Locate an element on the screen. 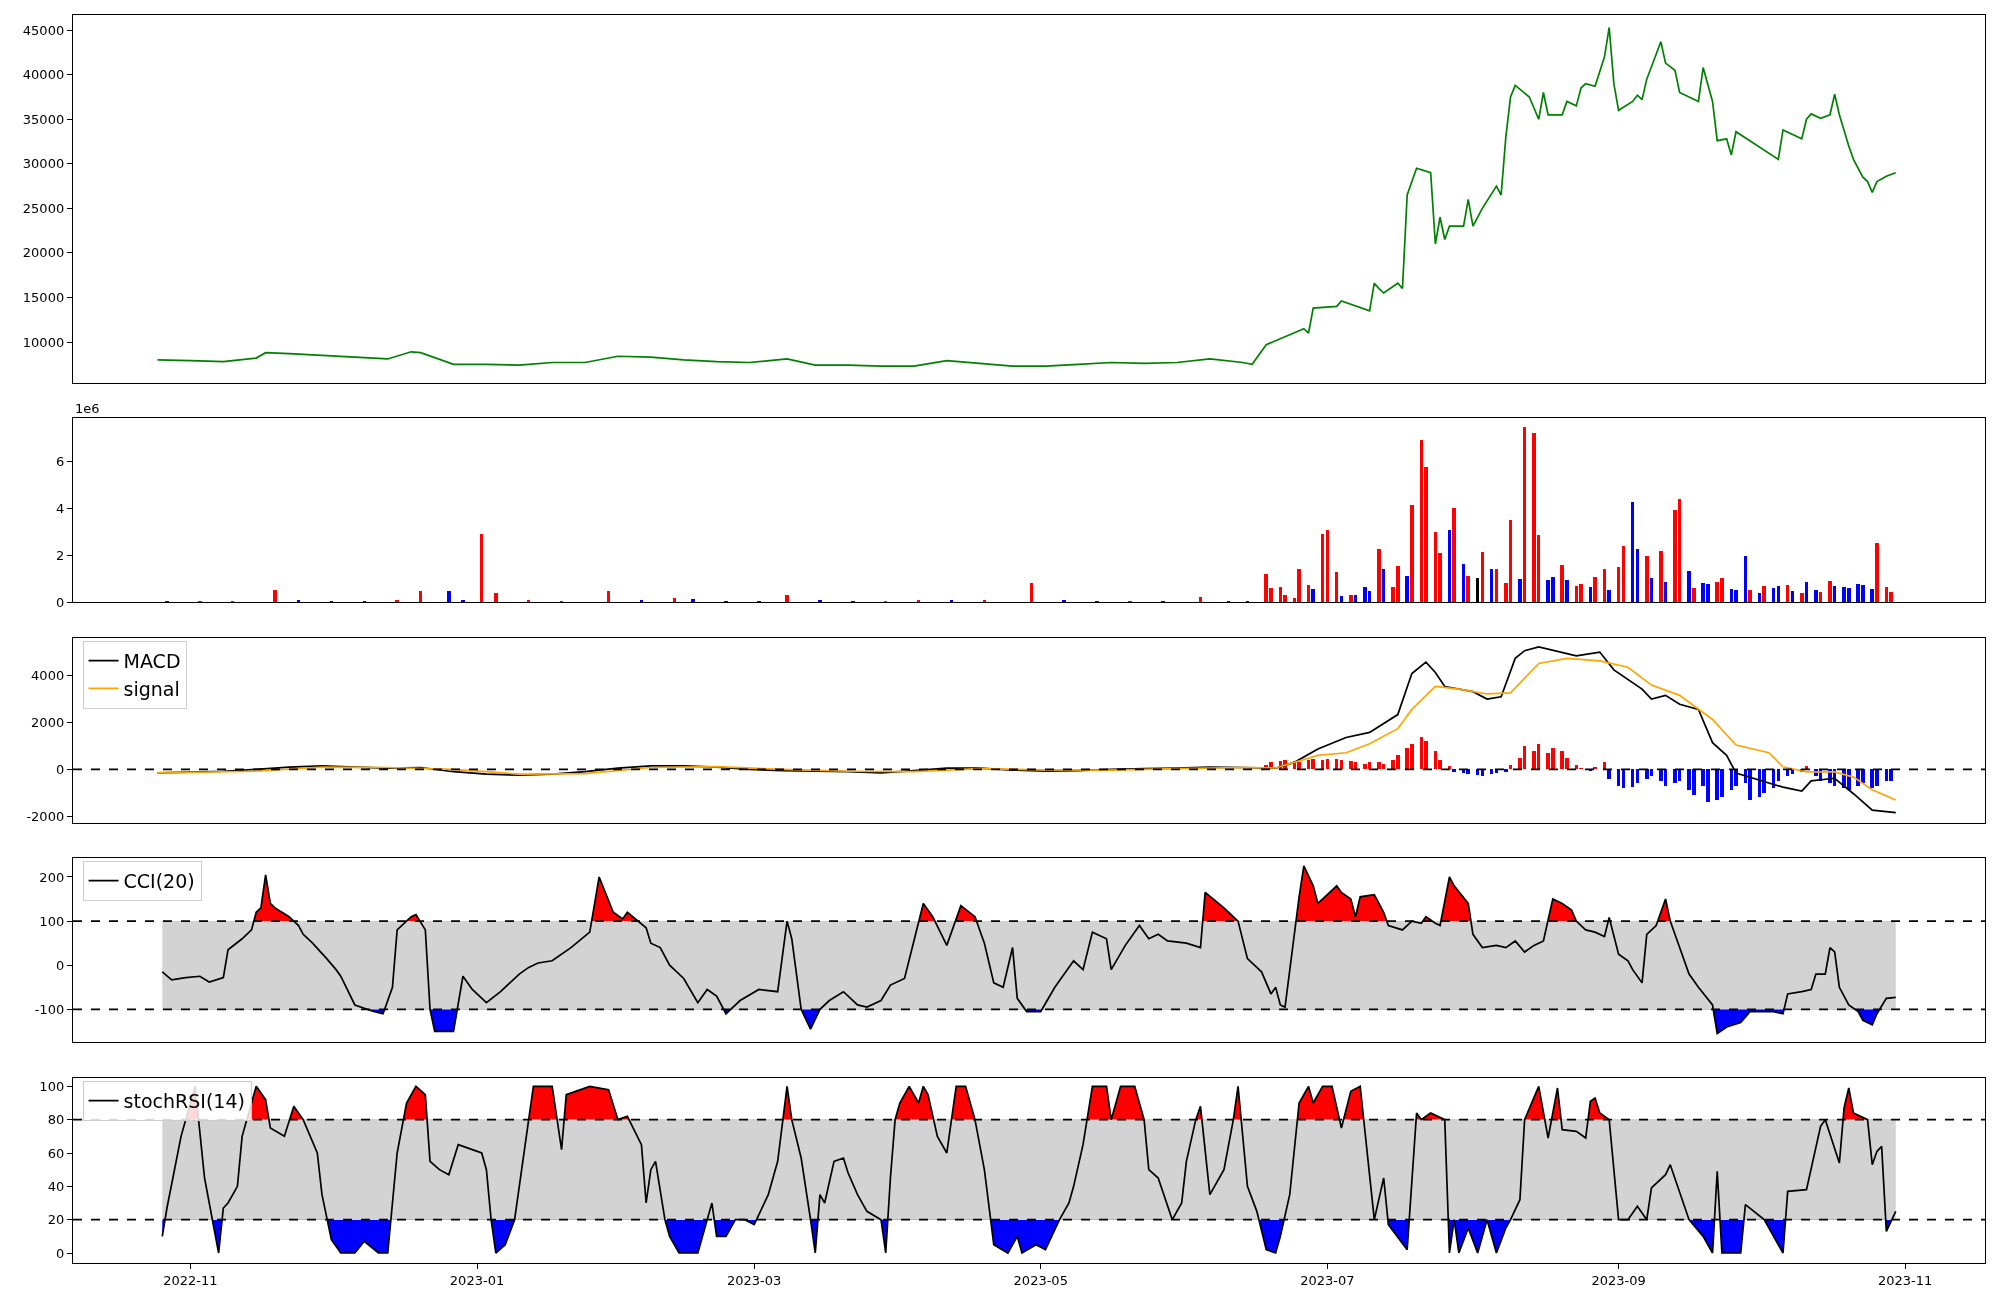 This screenshot has width=2000, height=1300. y-tick-label: 35000 is located at coordinates (43, 119).